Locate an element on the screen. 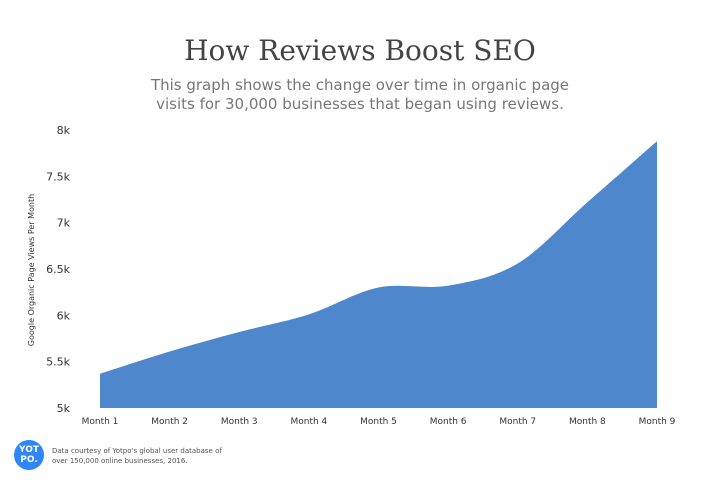 Image resolution: width=720 pixels, height=480 pixels. x-tick-label: Month 7 is located at coordinates (517, 422).